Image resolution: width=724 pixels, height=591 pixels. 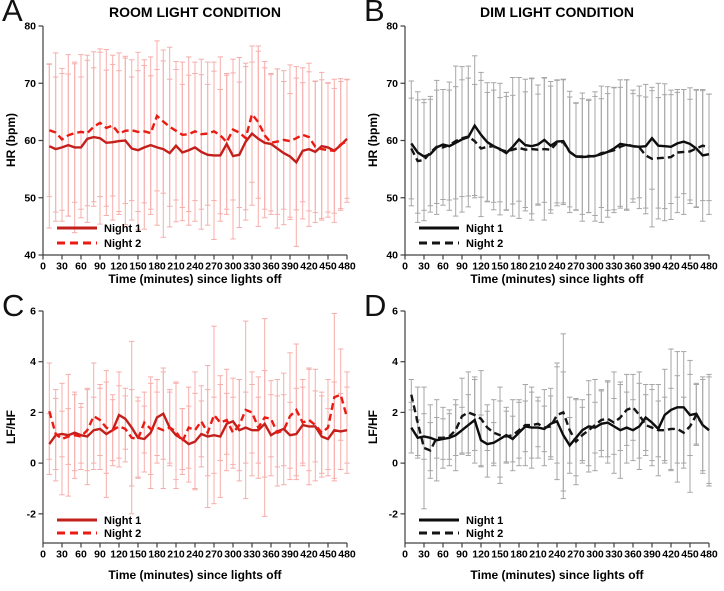 I want to click on y-tick-label: 50, so click(x=392, y=198).